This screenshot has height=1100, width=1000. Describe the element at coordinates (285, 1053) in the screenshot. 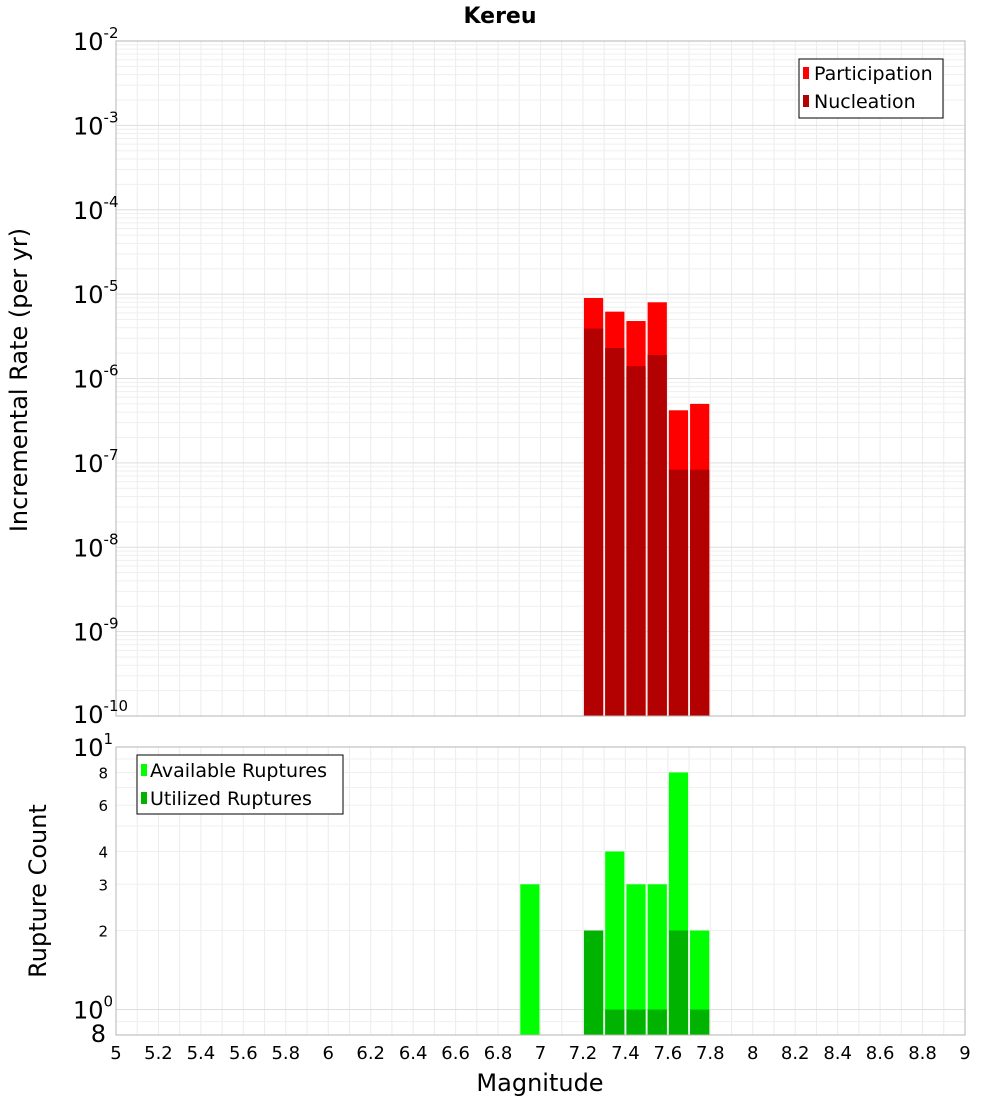

I see `x-tick-label: 5.8` at that location.